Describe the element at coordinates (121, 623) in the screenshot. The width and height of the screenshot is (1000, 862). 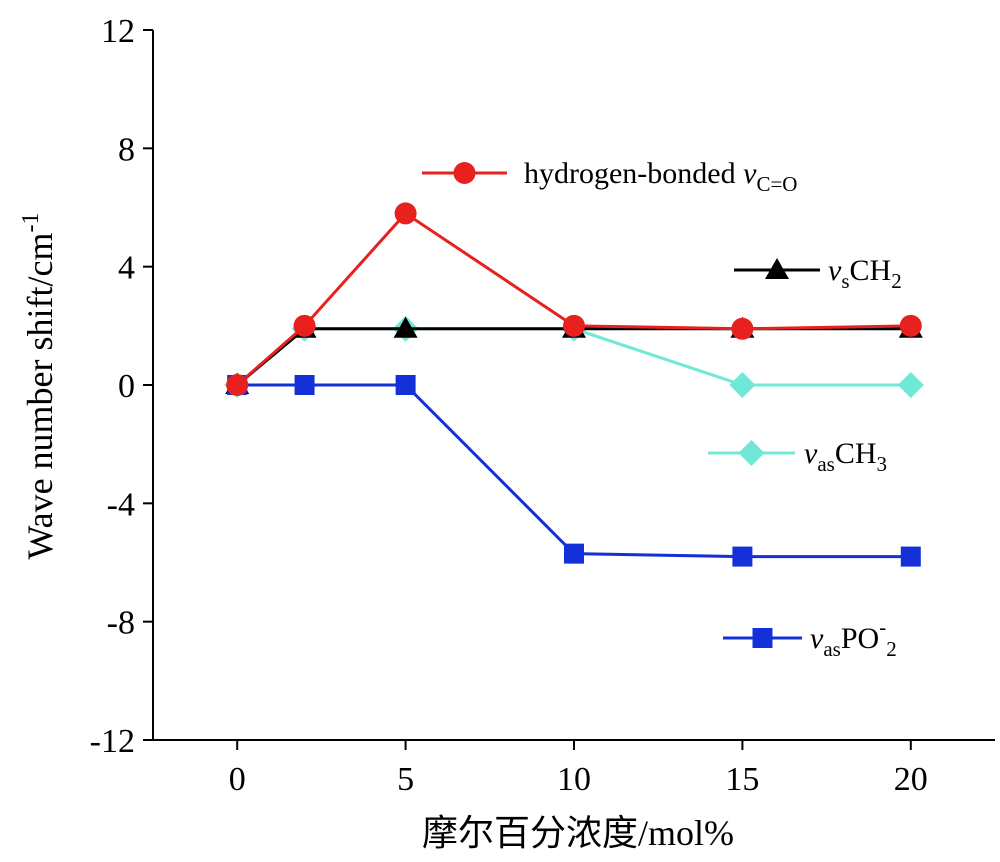
I see `y-tick-label: -8` at that location.